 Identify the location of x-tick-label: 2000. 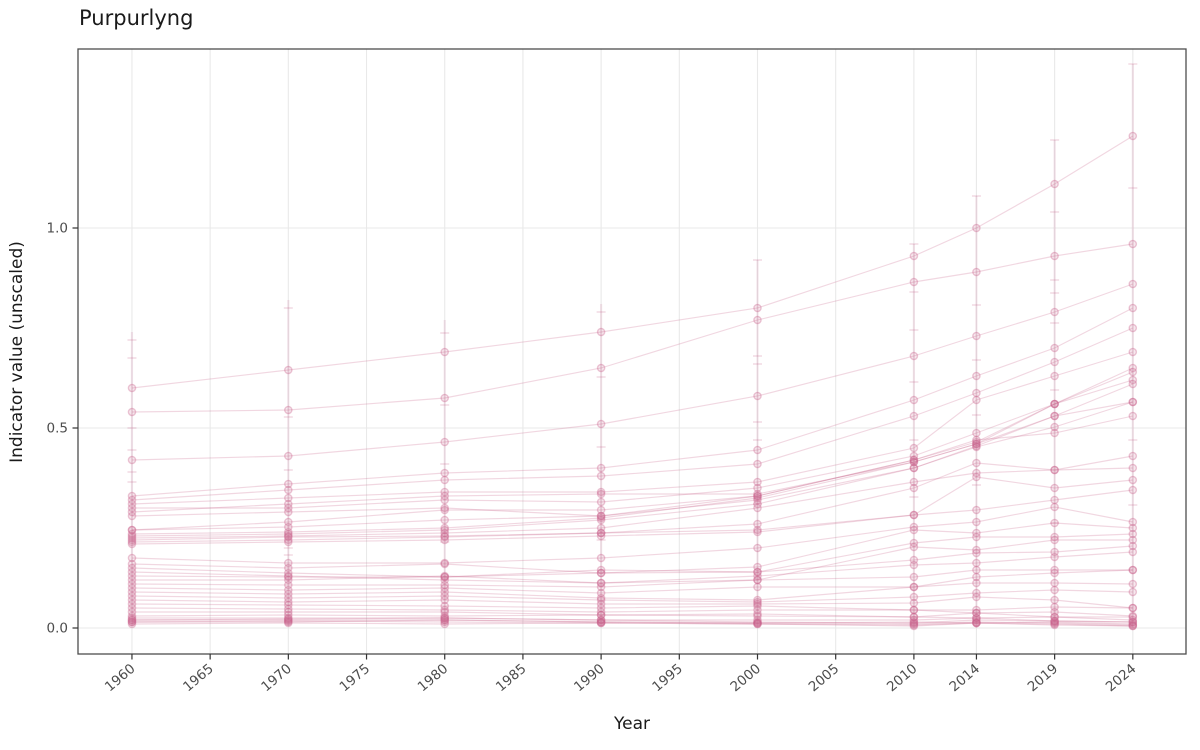
(745, 678).